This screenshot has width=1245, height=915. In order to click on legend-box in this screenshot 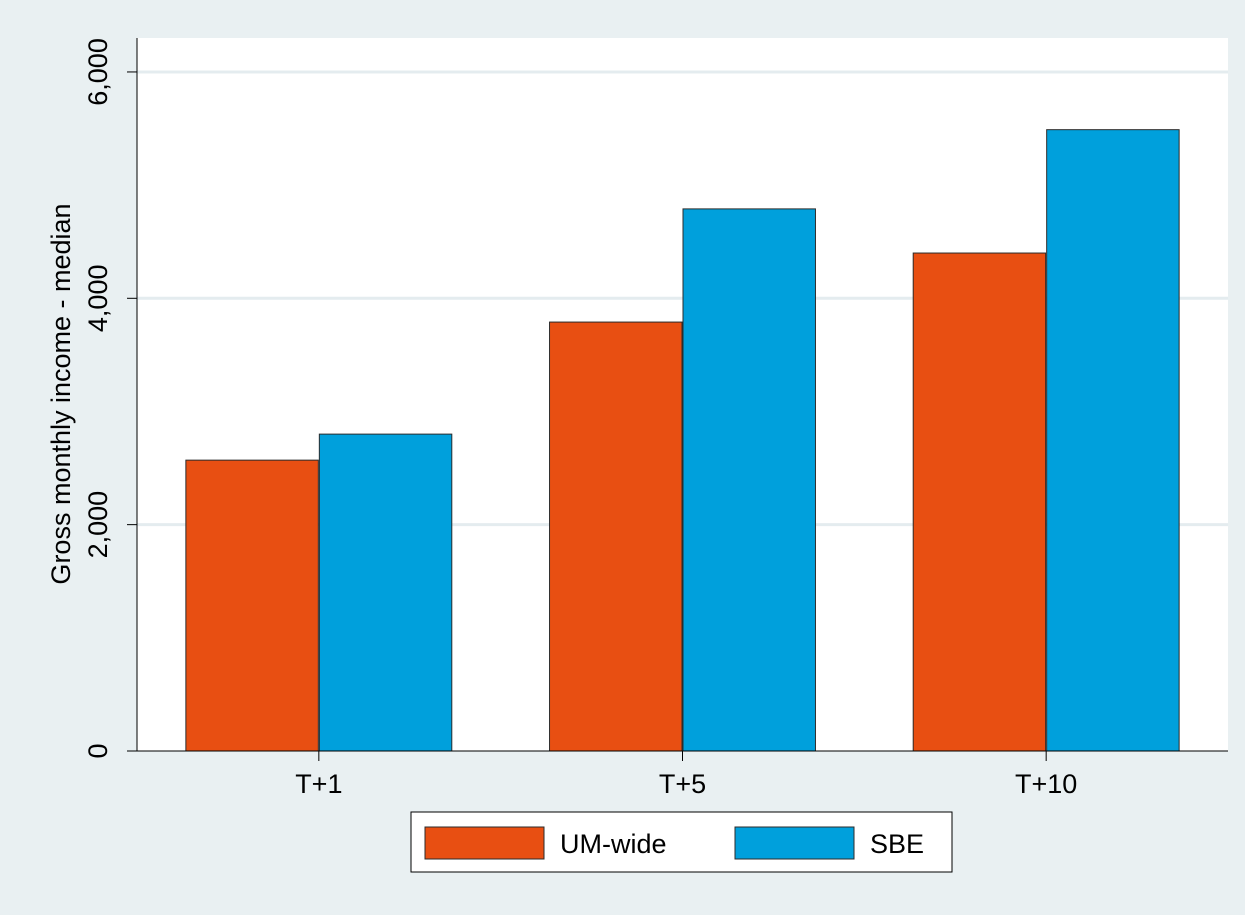, I will do `click(681, 842)`.